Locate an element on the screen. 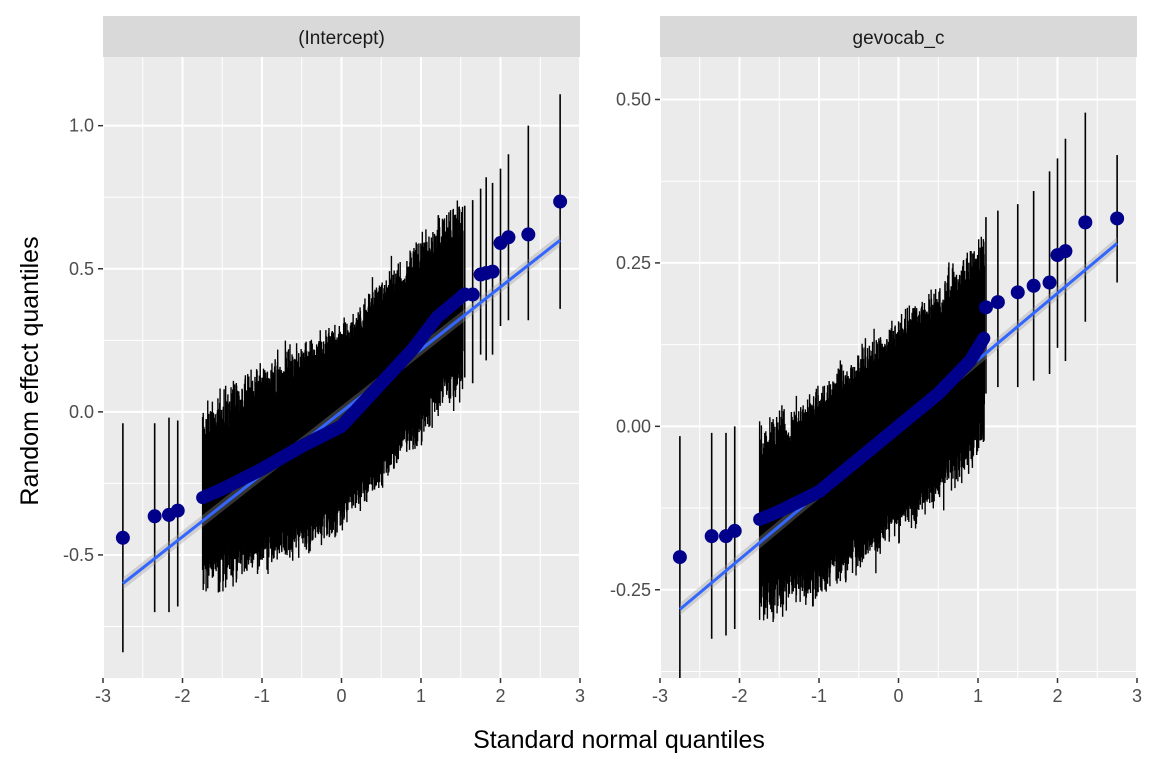  y-tick-label: 0.0 is located at coordinates (81, 412).